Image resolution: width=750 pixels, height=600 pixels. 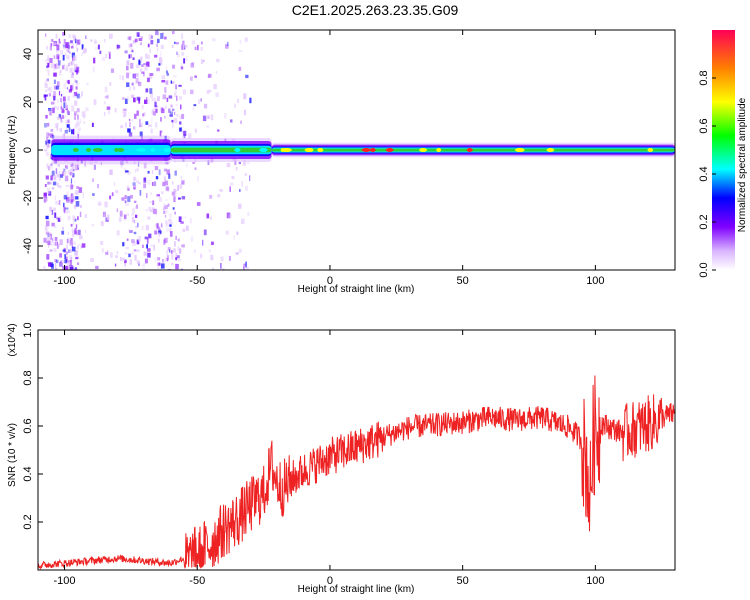 What do you see at coordinates (12, 455) in the screenshot?
I see `snr-y-label: SNR (10 * v/v)` at bounding box center [12, 455].